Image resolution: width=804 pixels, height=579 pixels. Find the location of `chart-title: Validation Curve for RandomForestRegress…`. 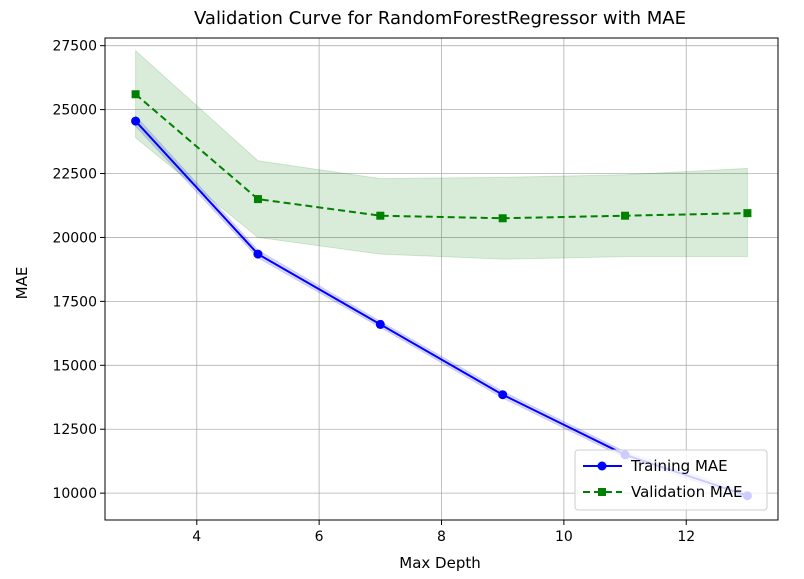

chart-title: Validation Curve for RandomForestRegress… is located at coordinates (440, 18).